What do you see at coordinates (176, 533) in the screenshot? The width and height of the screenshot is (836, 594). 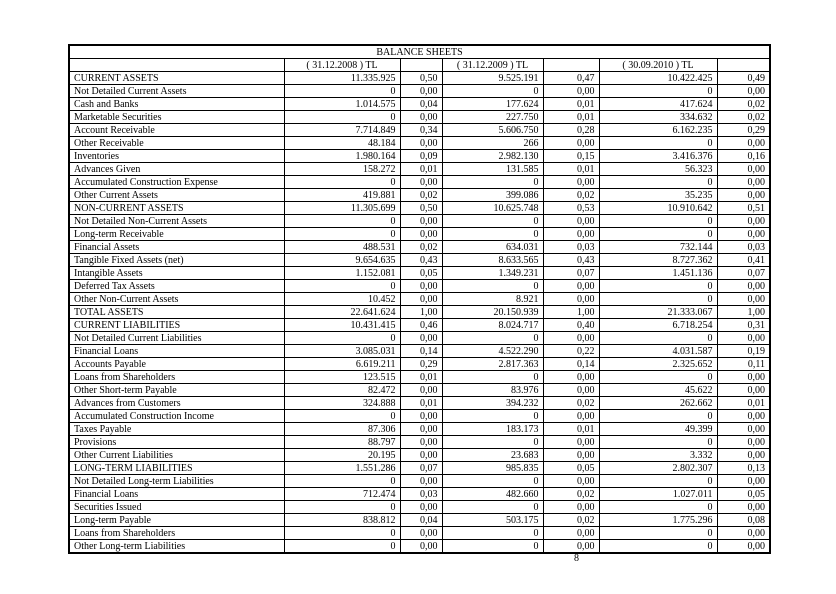 I see `row-label: Loans from Shareholders` at bounding box center [176, 533].